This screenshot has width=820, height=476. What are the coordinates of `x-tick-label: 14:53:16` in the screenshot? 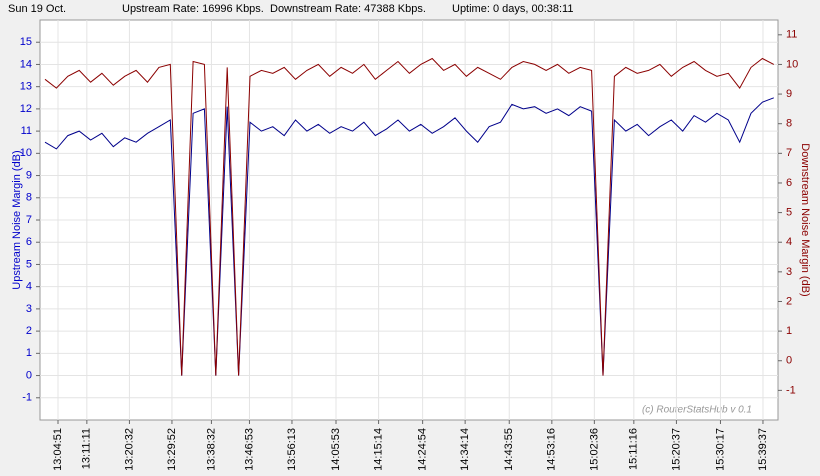 It's located at (552, 449).